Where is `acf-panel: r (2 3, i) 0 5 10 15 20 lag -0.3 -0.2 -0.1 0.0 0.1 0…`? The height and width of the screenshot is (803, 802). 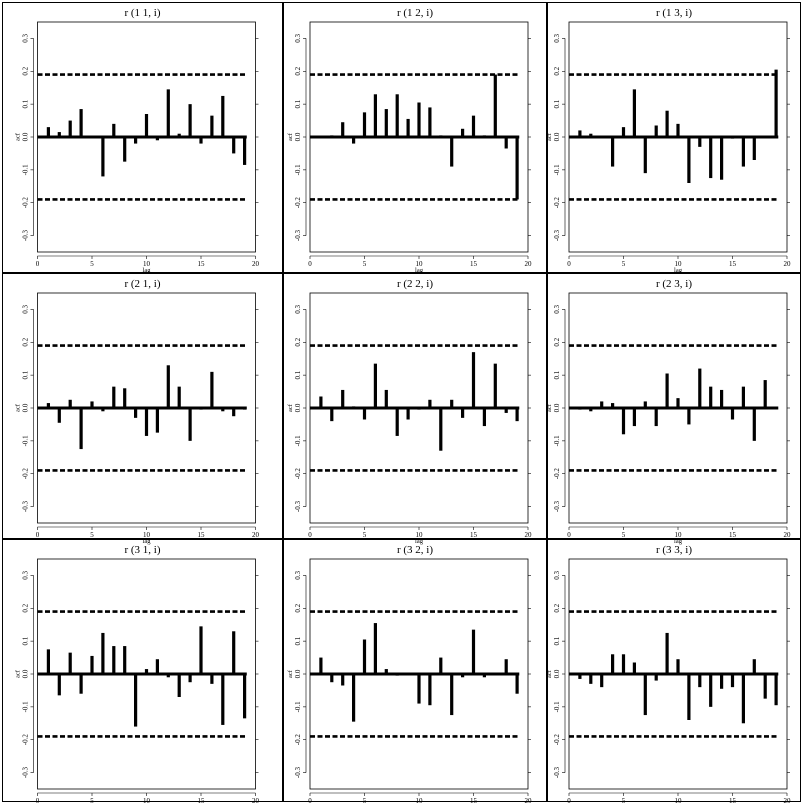 acf-panel: r (2 3, i) 0 5 10 15 20 lag -0.3 -0.2 -0.1 0.0 0.1 0… is located at coordinates (673, 409).